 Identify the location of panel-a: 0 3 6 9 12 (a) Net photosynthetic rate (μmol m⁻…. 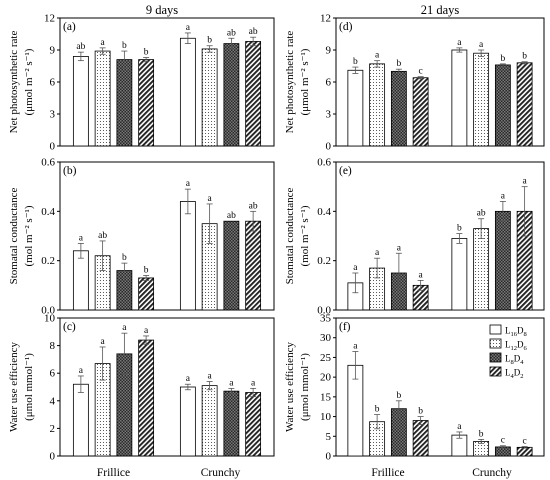
(141, 83).